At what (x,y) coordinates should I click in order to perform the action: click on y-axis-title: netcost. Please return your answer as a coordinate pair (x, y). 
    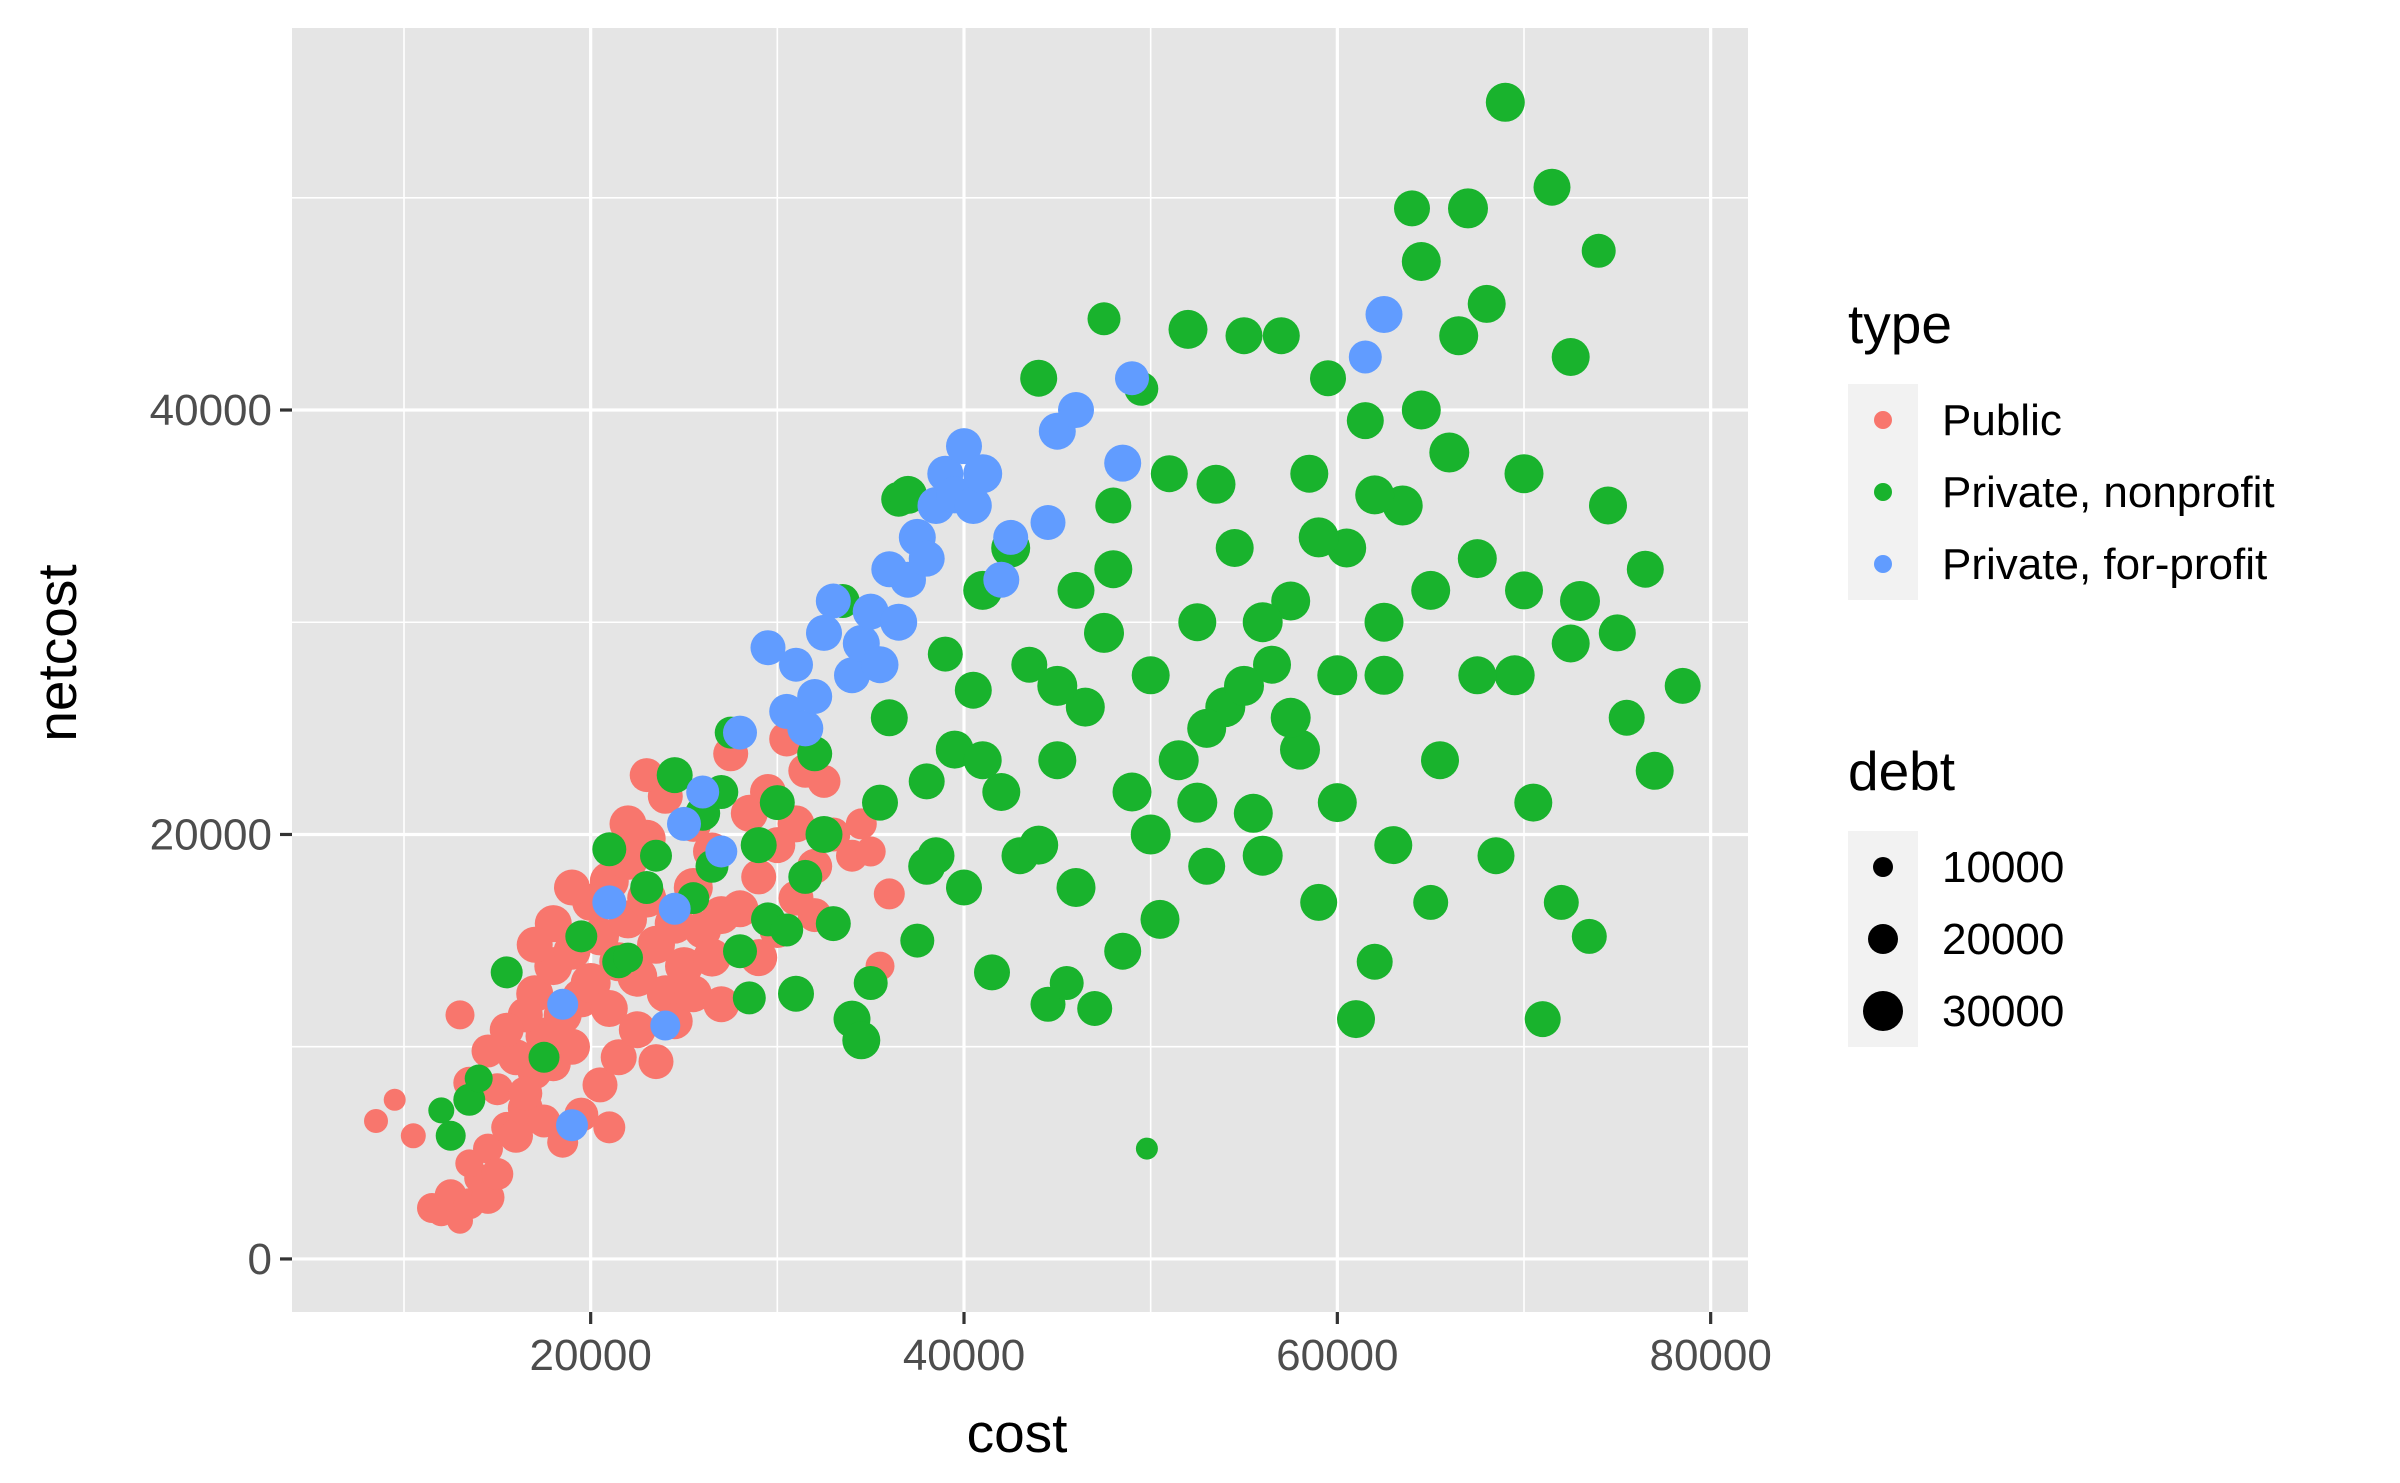
    Looking at the image, I should click on (57, 652).